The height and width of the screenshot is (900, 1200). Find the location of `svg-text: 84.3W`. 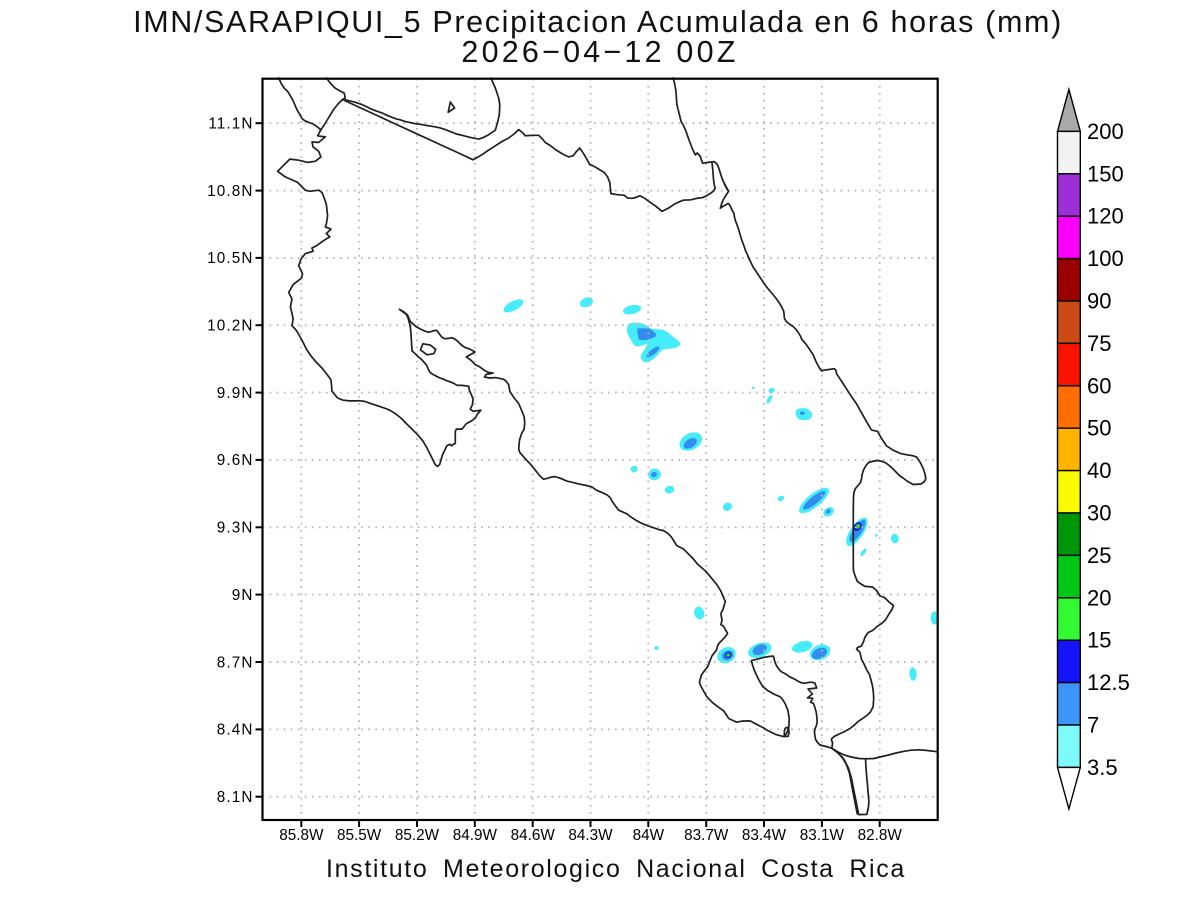

svg-text: 84.3W is located at coordinates (590, 835).